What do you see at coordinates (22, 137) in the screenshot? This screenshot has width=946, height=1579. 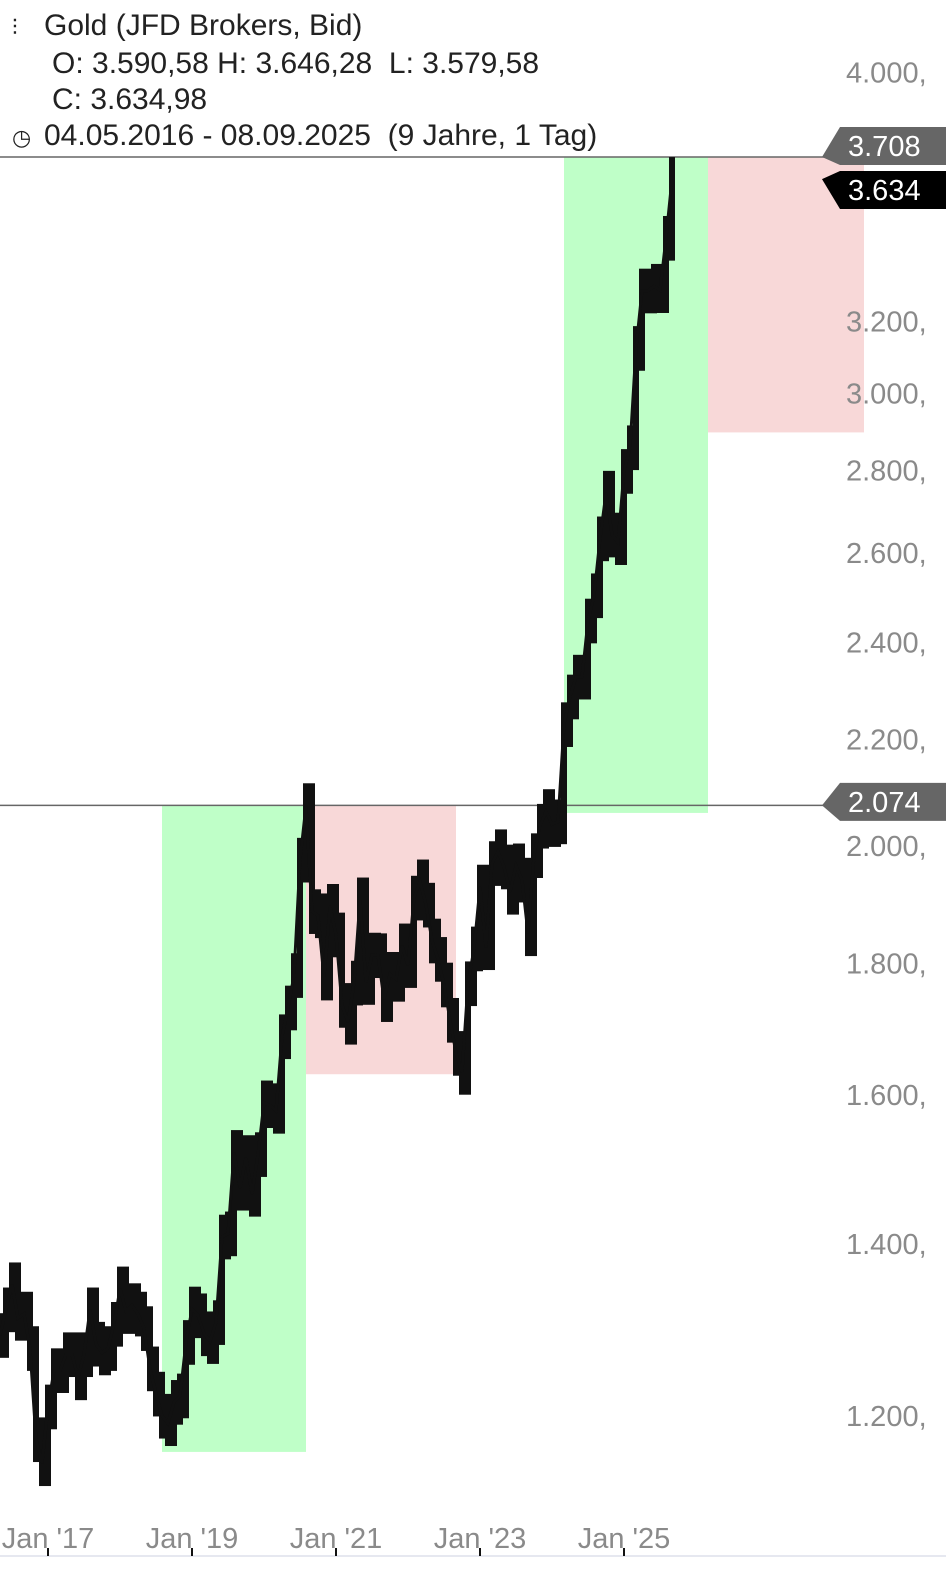 I see `clock-icon: ◷` at bounding box center [22, 137].